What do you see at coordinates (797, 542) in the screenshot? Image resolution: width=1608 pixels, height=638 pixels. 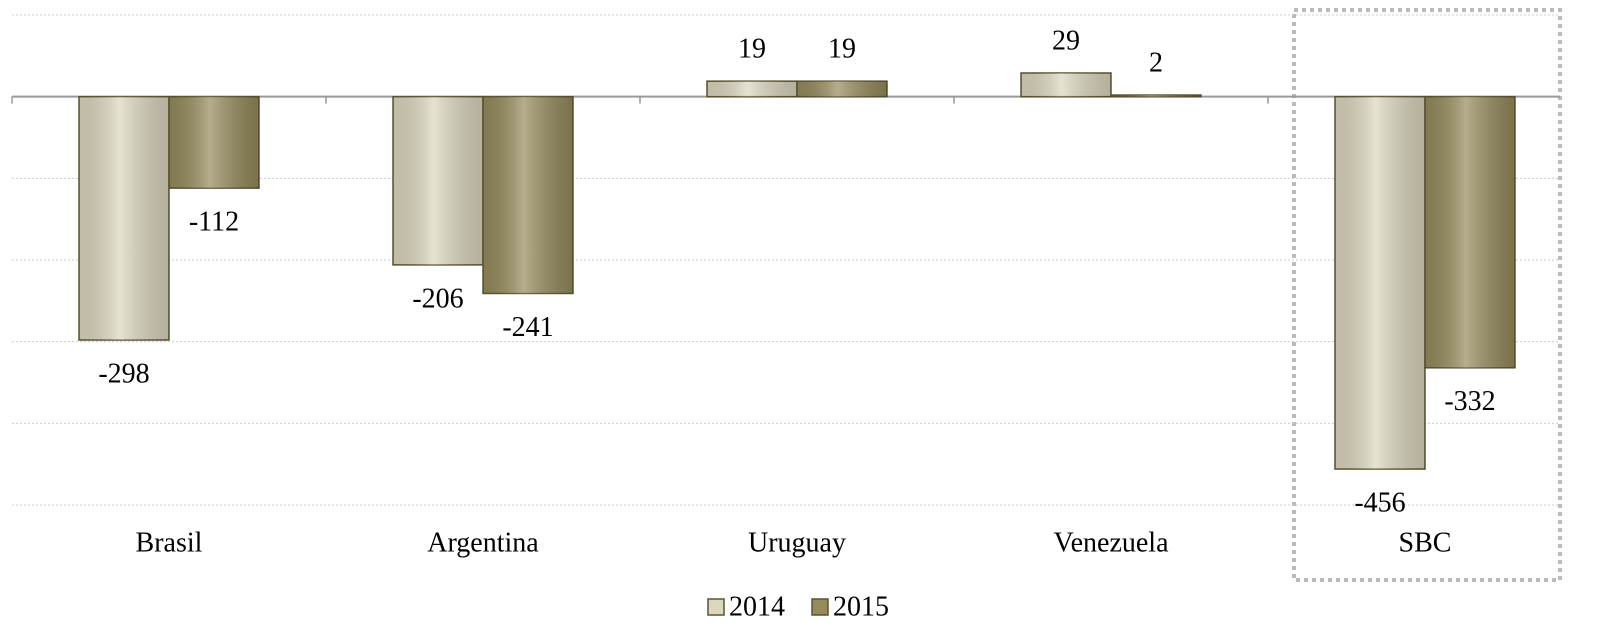 I see `x-tick-label: Uruguay` at bounding box center [797, 542].